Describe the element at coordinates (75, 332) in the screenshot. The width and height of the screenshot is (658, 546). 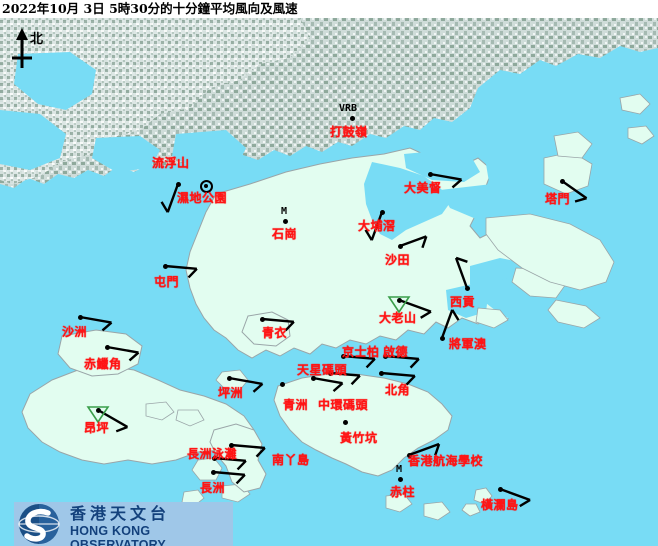
I see `station-label: 沙洲` at that location.